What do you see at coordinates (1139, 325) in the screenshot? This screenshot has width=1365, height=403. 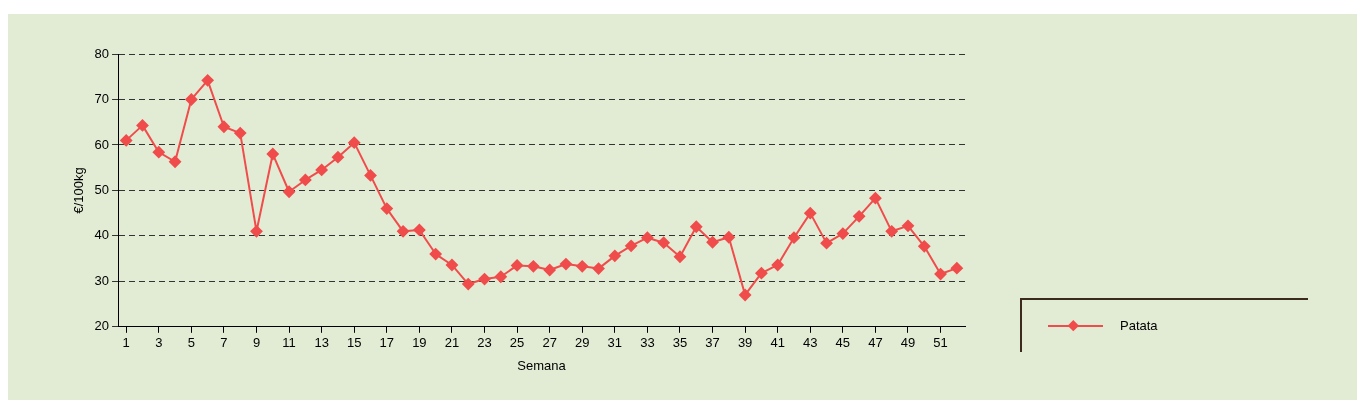 I see `legend-label: Patata` at bounding box center [1139, 325].